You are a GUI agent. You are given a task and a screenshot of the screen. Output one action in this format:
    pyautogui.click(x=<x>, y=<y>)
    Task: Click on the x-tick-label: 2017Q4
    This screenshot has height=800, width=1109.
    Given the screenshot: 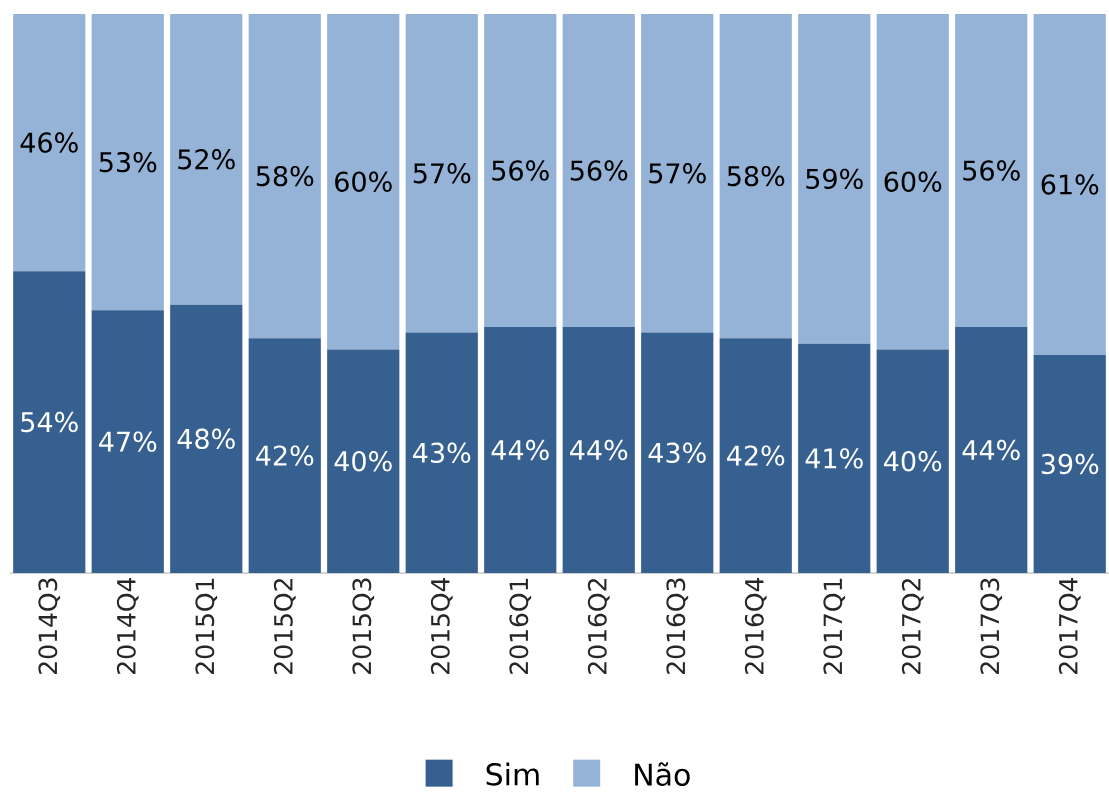 What is the action you would take?
    pyautogui.click(x=1069, y=625)
    